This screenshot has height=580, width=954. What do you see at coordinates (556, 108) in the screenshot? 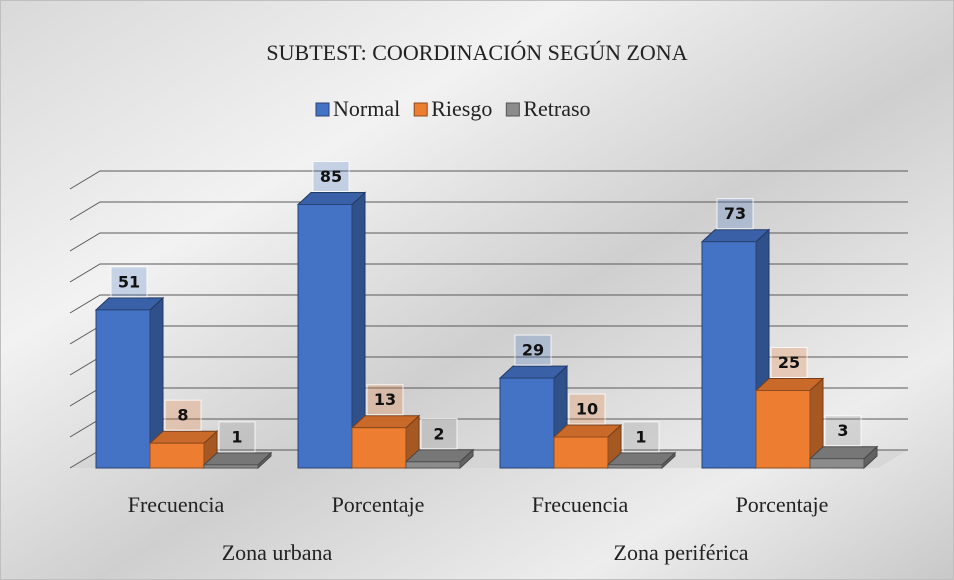
I see `legend-label: Retraso` at bounding box center [556, 108].